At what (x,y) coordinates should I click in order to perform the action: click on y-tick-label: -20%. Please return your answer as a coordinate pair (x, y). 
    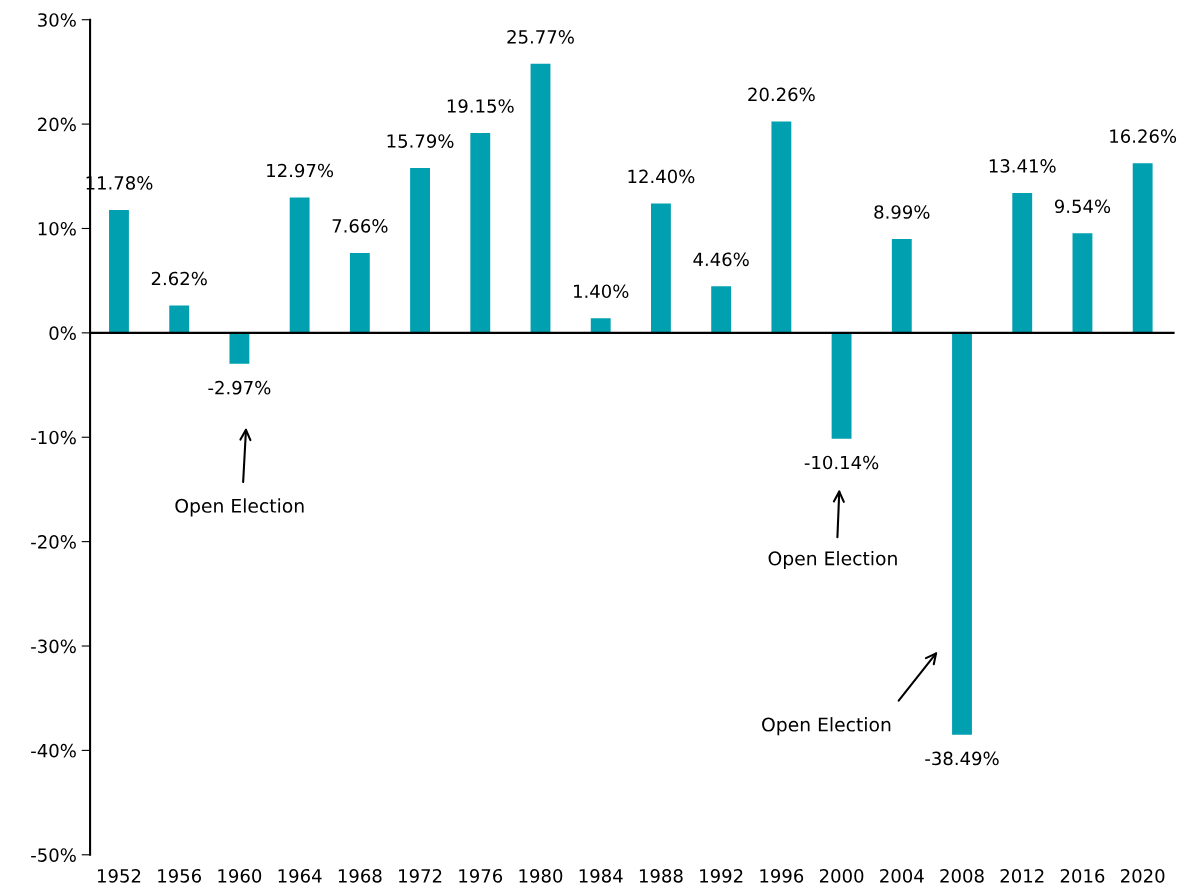
    Looking at the image, I should click on (53, 542).